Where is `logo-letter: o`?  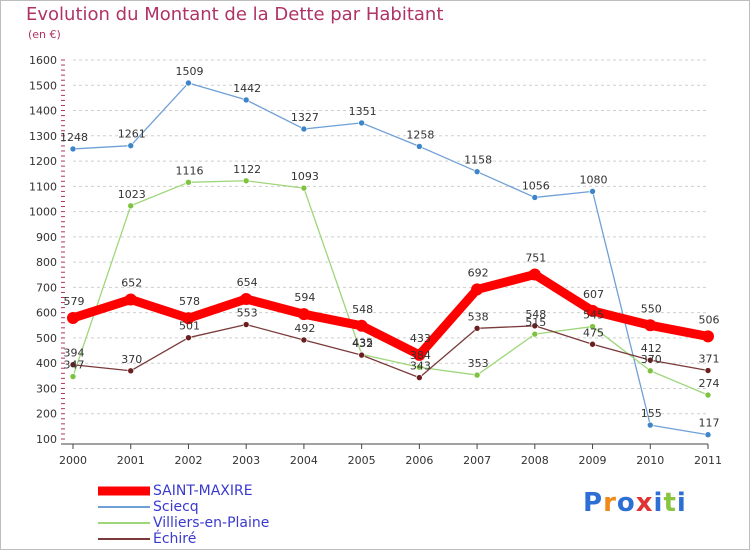 logo-letter: o is located at coordinates (626, 503).